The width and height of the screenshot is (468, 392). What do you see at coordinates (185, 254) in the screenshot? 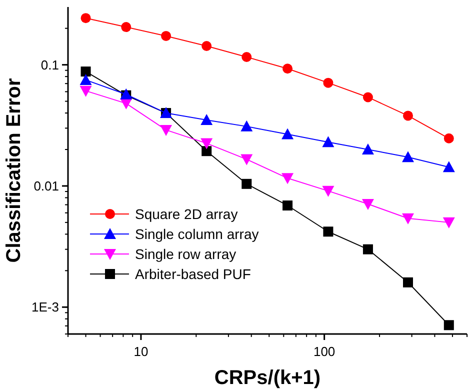
I see `legend-label: Single row array` at bounding box center [185, 254].